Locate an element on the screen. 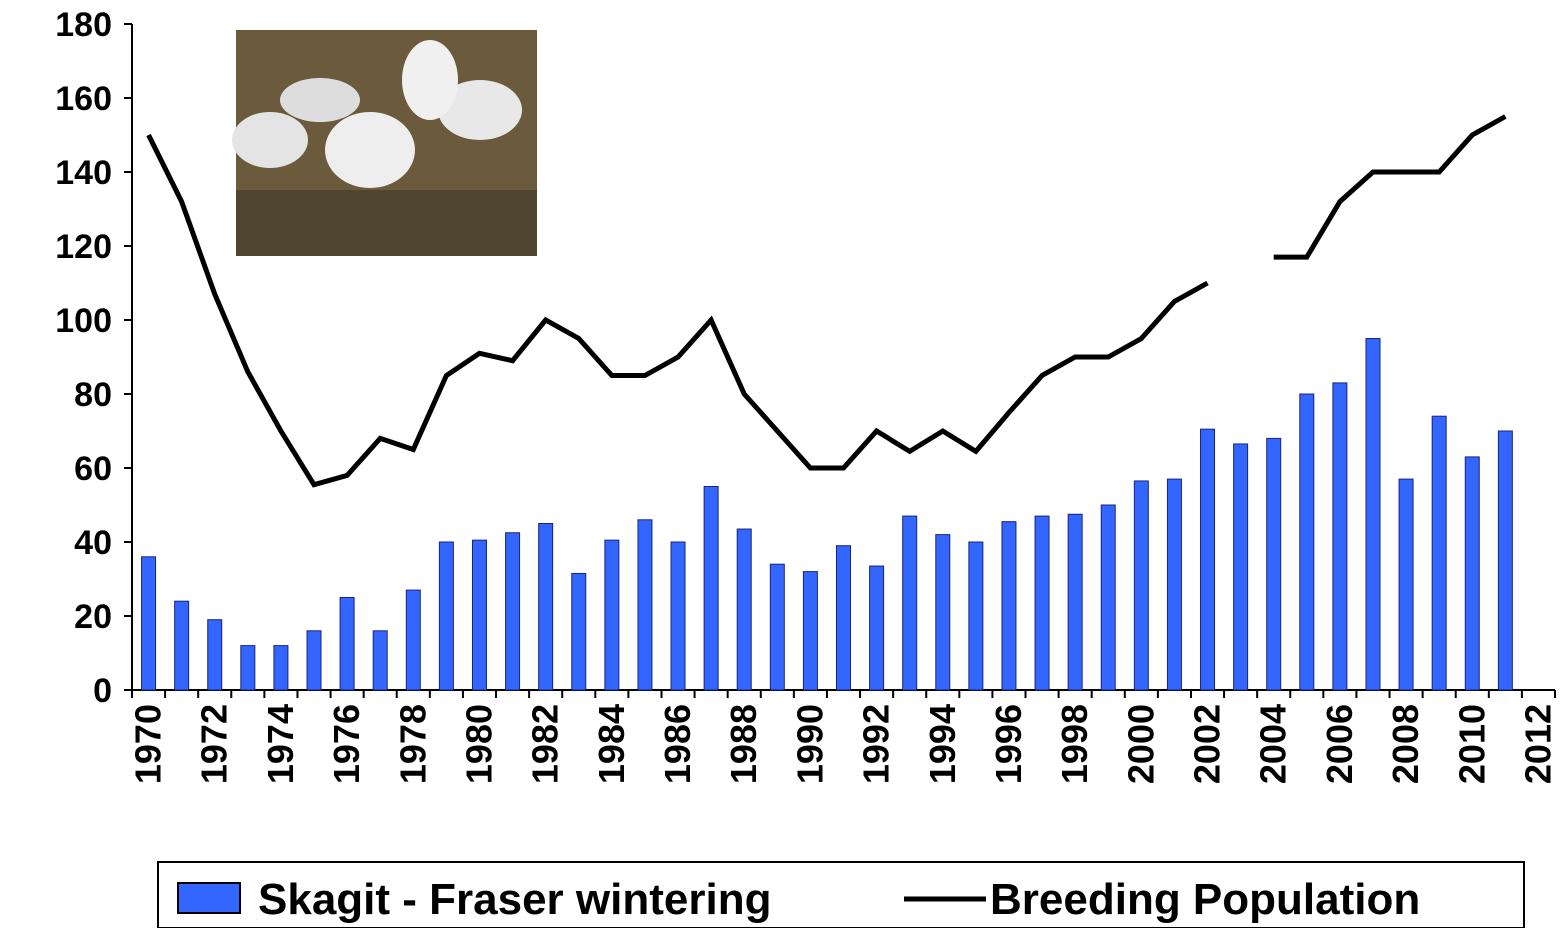 This screenshot has width=1565, height=928. x-tick-label: 1986 is located at coordinates (677, 744).